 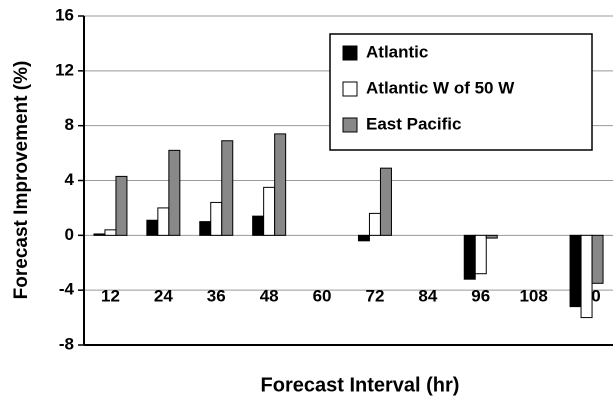 What do you see at coordinates (69, 124) in the screenshot?
I see `y-tick-label: 8` at bounding box center [69, 124].